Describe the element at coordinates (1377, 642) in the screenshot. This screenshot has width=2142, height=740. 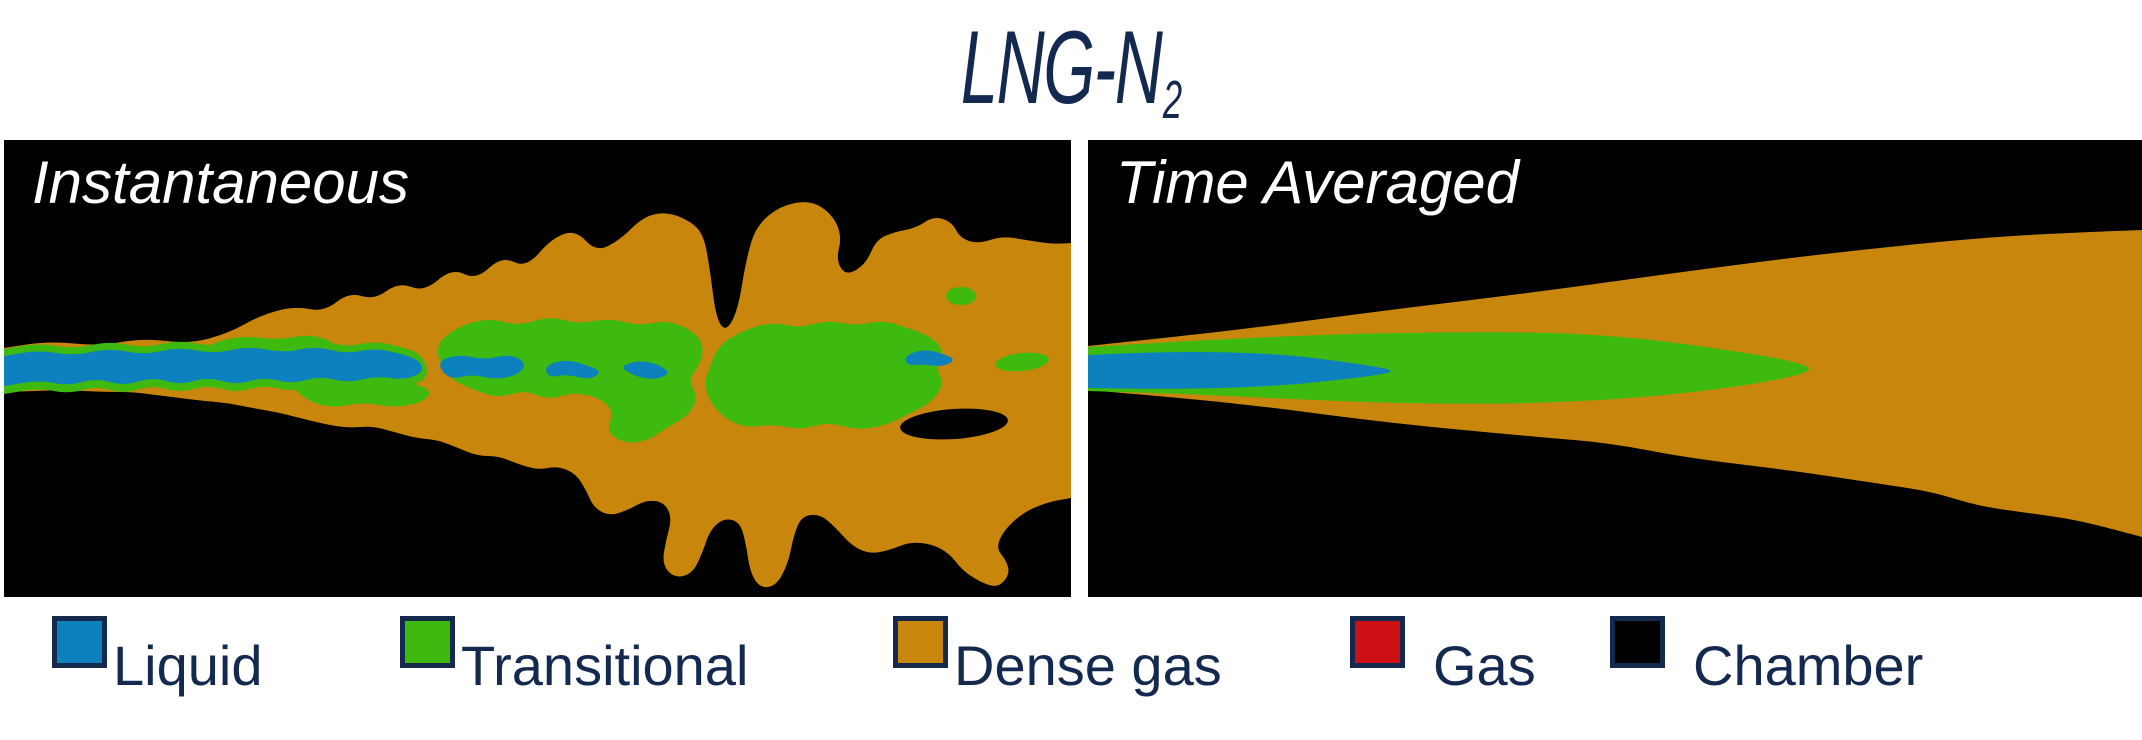
I see `legend-swatch-gas` at that location.